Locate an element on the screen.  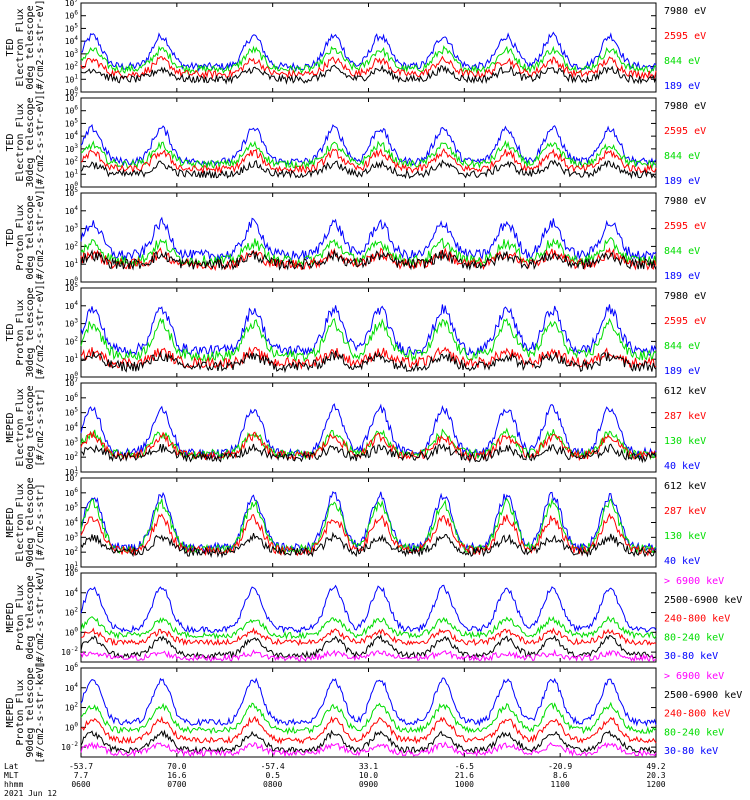
xrow-label-lat: Lat is located at coordinates (11, 766).